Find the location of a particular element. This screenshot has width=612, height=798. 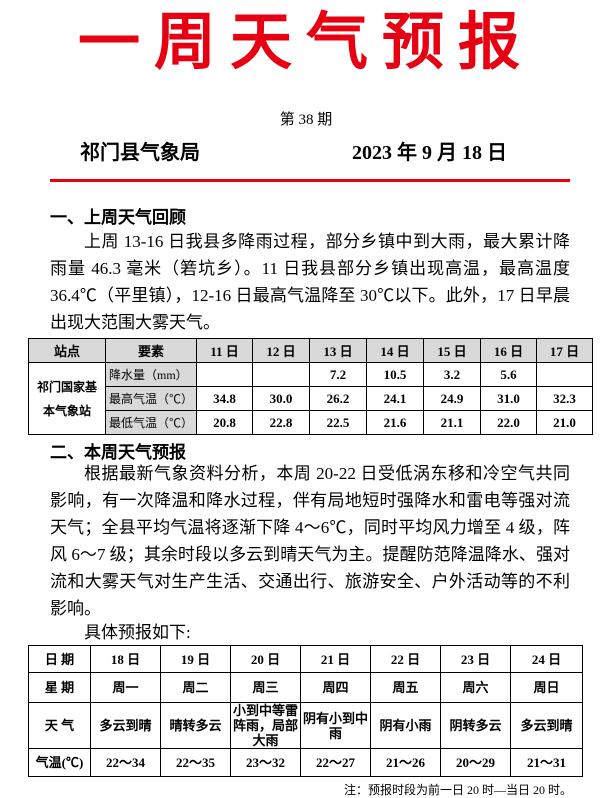

value-cell: 22.0 is located at coordinates (508, 422).